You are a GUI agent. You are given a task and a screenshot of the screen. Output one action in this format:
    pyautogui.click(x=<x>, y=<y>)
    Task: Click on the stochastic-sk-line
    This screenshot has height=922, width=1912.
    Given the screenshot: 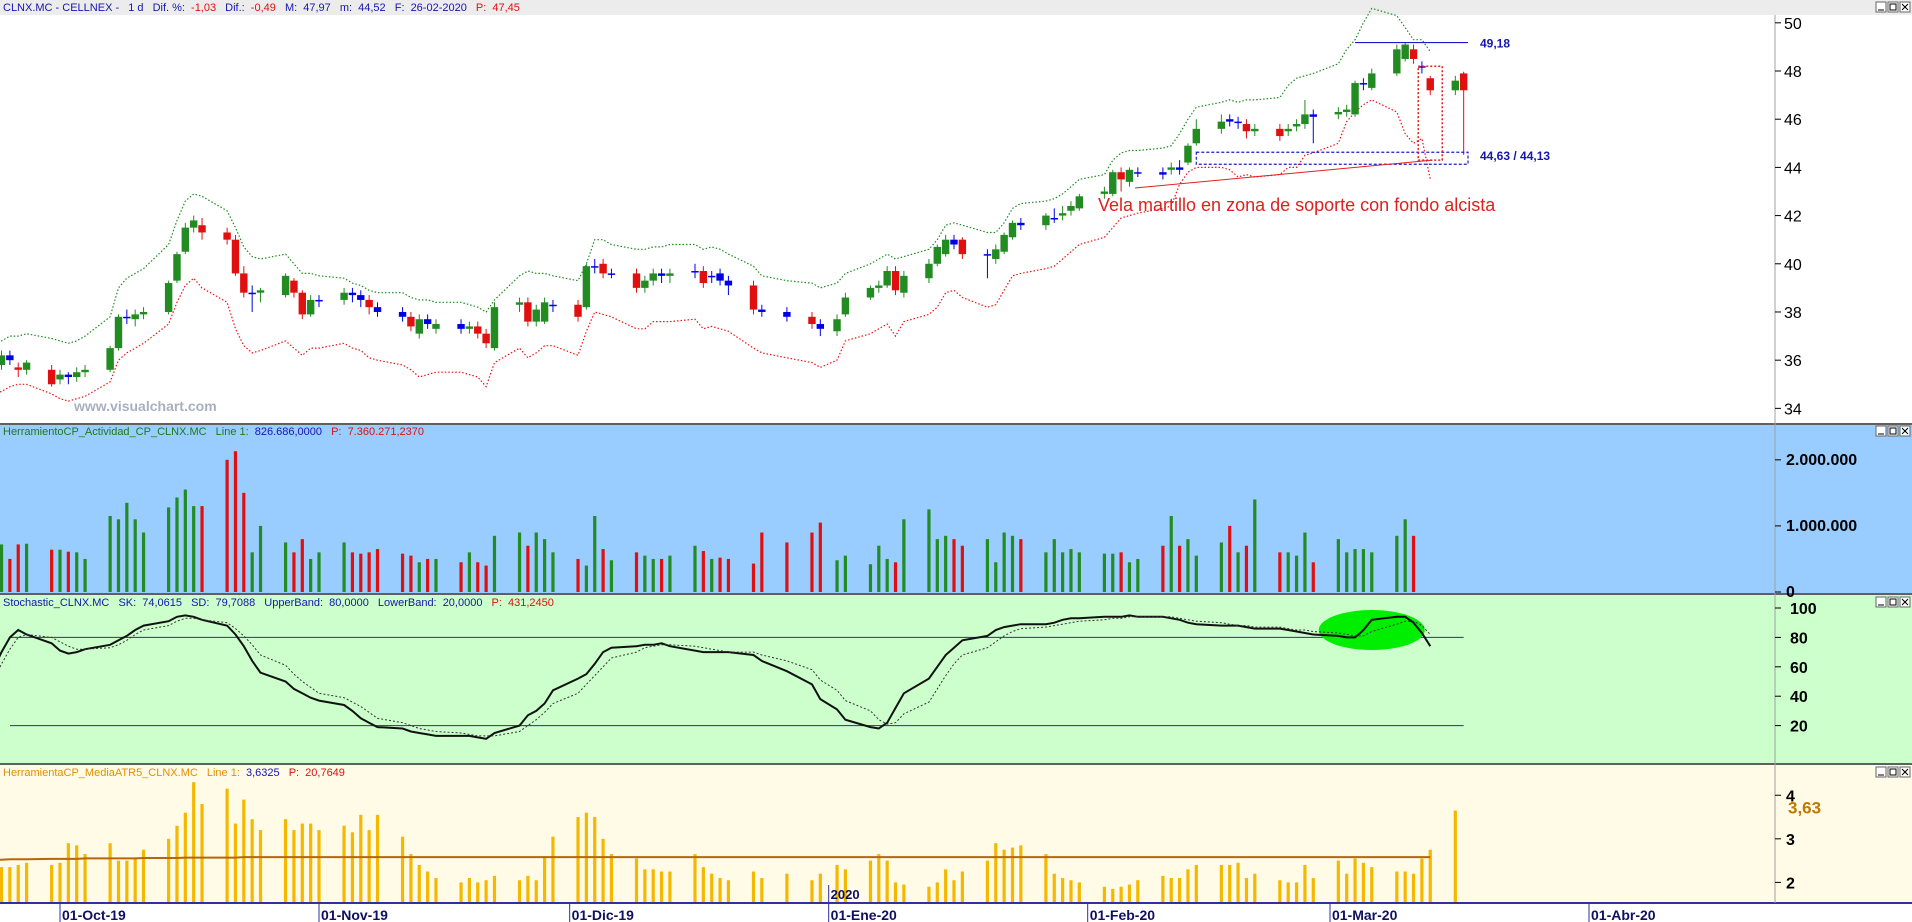 What is the action you would take?
    pyautogui.click(x=716, y=677)
    